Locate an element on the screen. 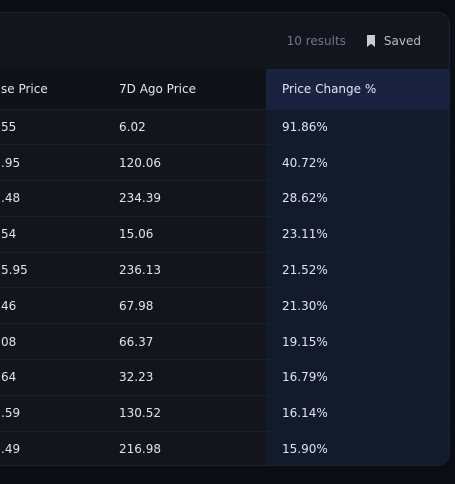 This screenshot has height=484, width=455. cell-close-price: .48 is located at coordinates (54, 198).